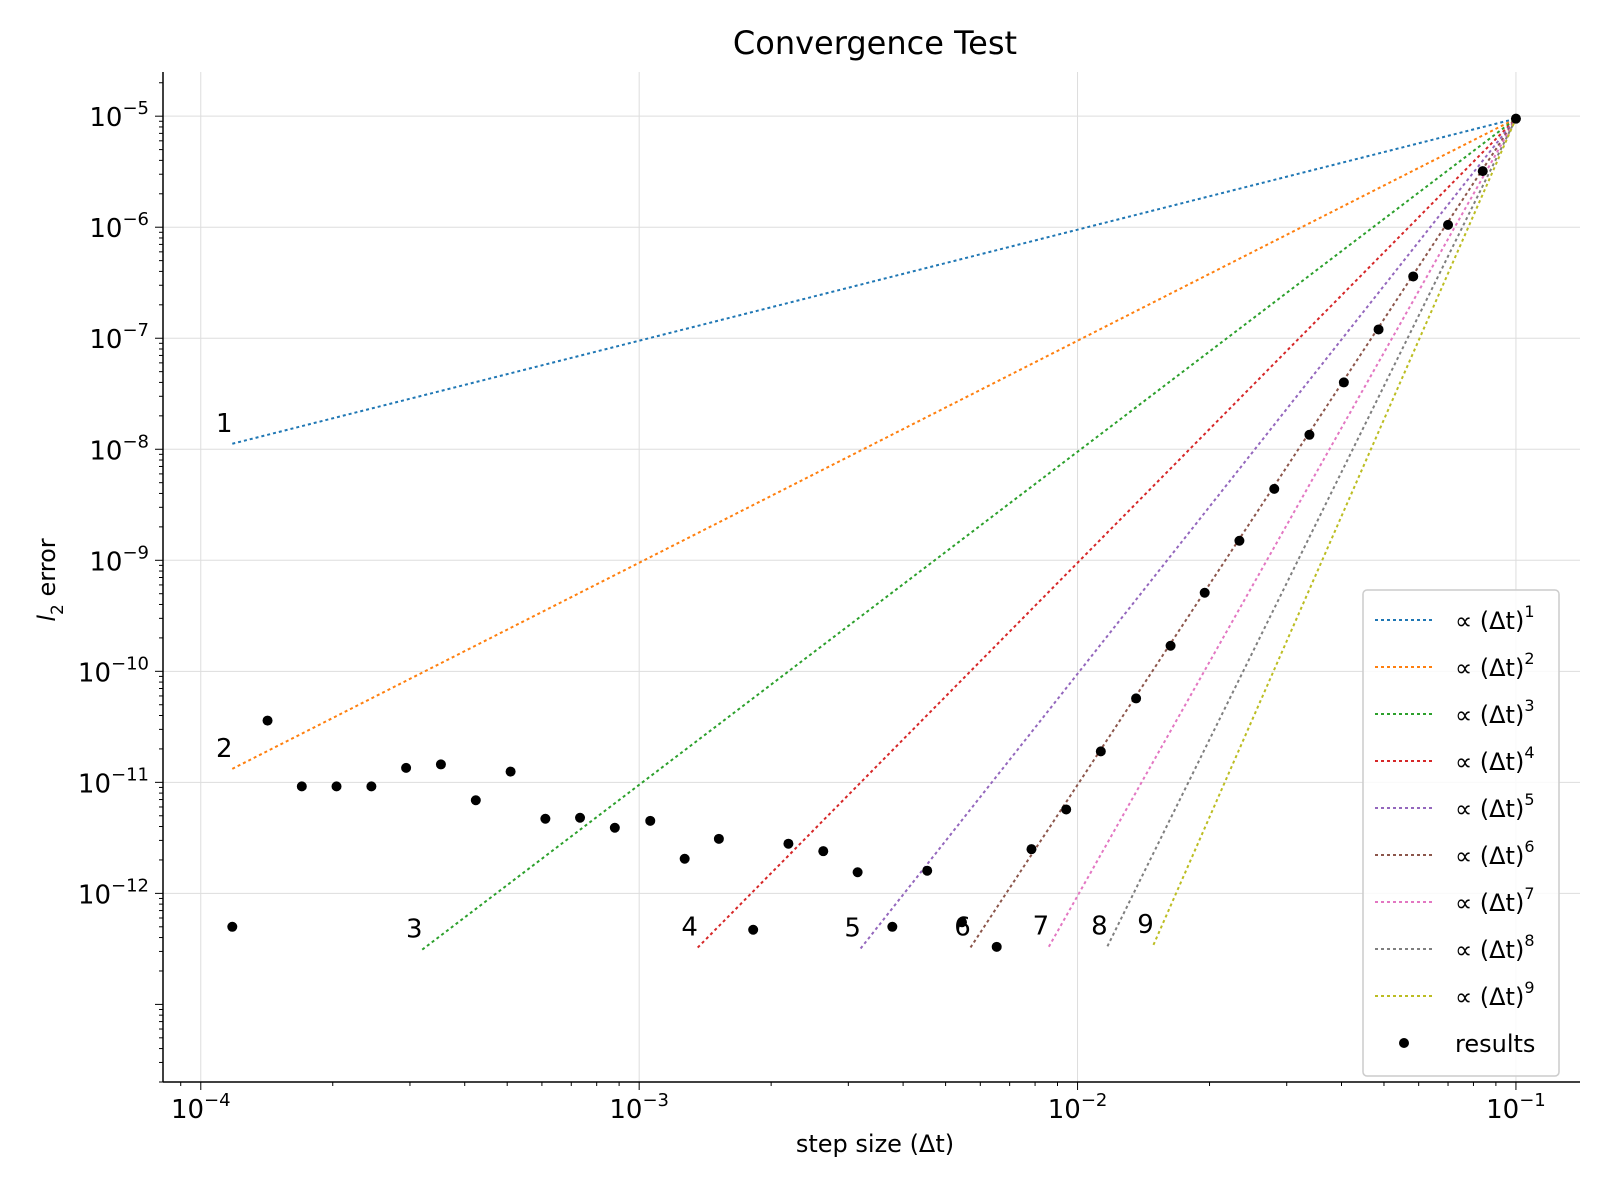  What do you see at coordinates (50, 579) in the screenshot?
I see `y-axis-label: l2 error` at bounding box center [50, 579].